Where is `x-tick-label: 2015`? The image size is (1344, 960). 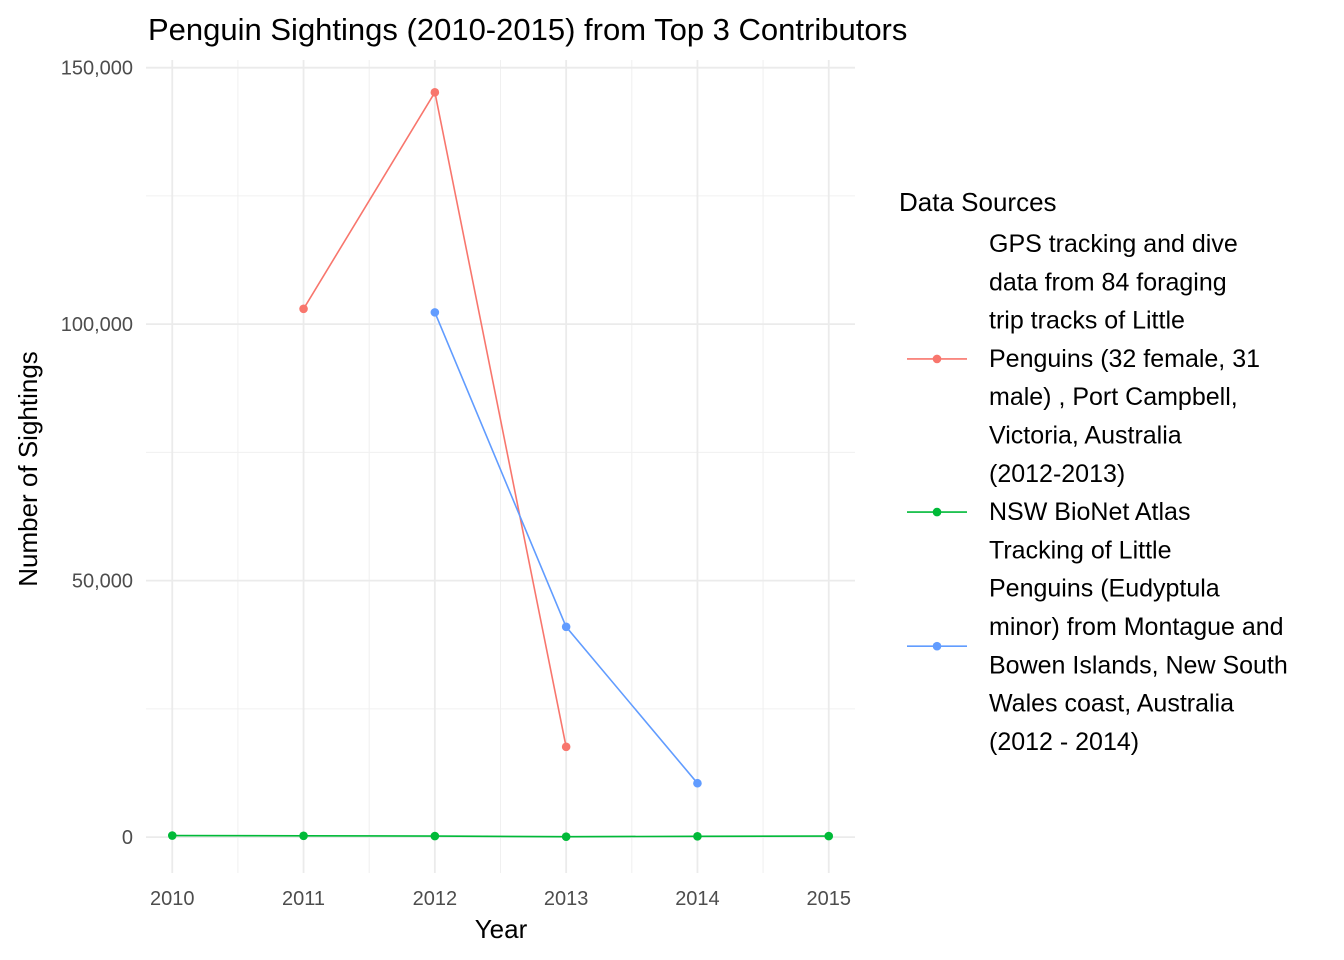
x-tick-label: 2015 is located at coordinates (828, 899).